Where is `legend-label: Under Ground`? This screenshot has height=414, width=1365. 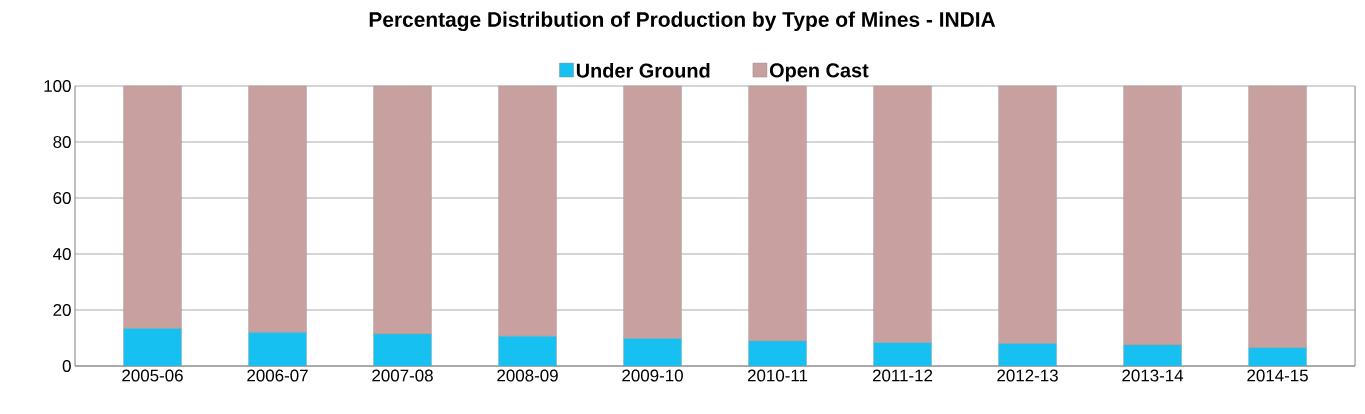 legend-label: Under Ground is located at coordinates (643, 70).